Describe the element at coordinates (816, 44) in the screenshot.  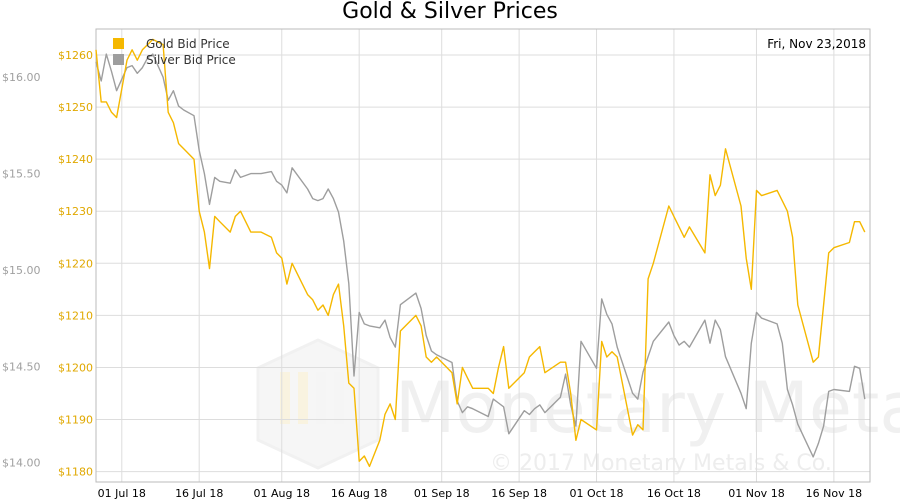
I see `date-label: Fri, Nov 23,2018` at that location.